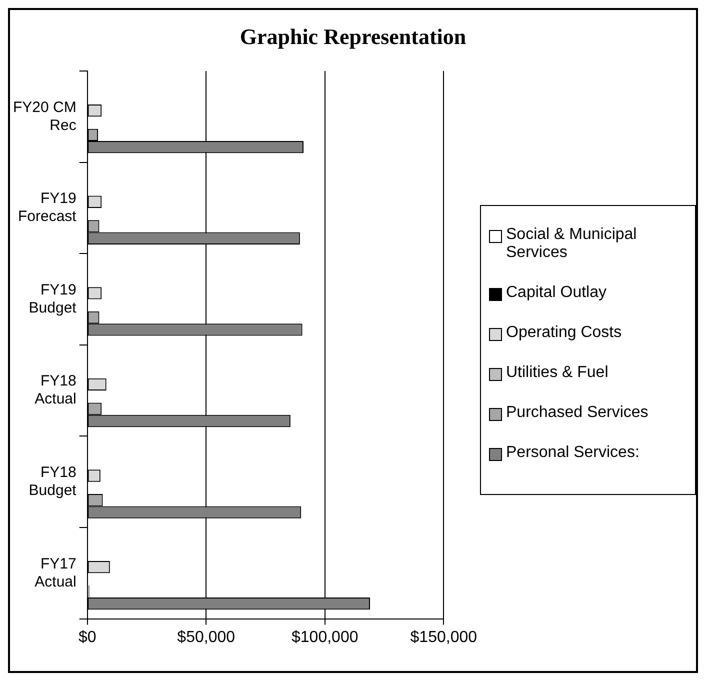  Describe the element at coordinates (87, 637) in the screenshot. I see `x-tick-label: $0` at that location.